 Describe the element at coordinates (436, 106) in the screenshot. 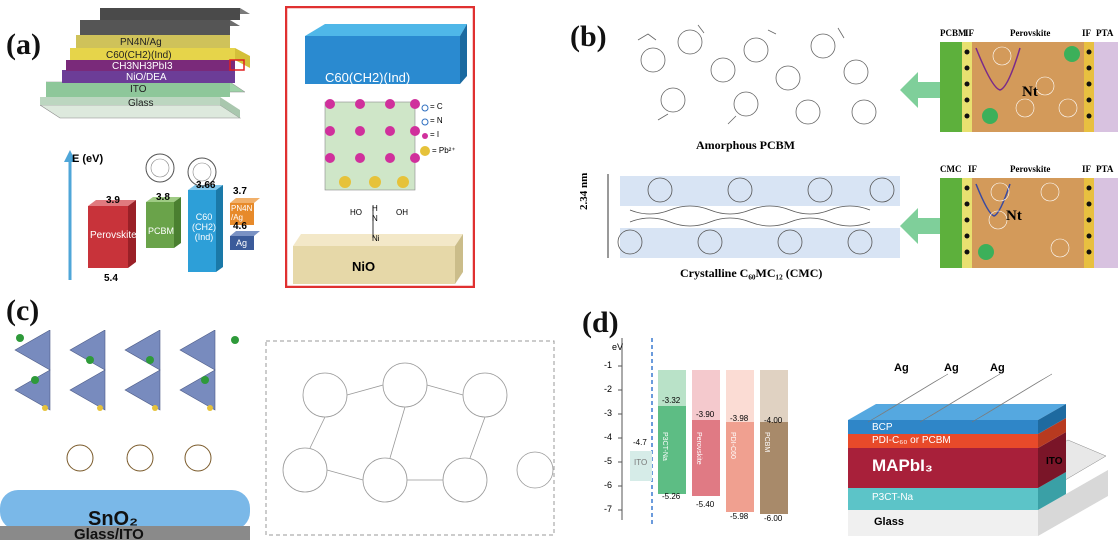

I see `legend-c: = C` at that location.